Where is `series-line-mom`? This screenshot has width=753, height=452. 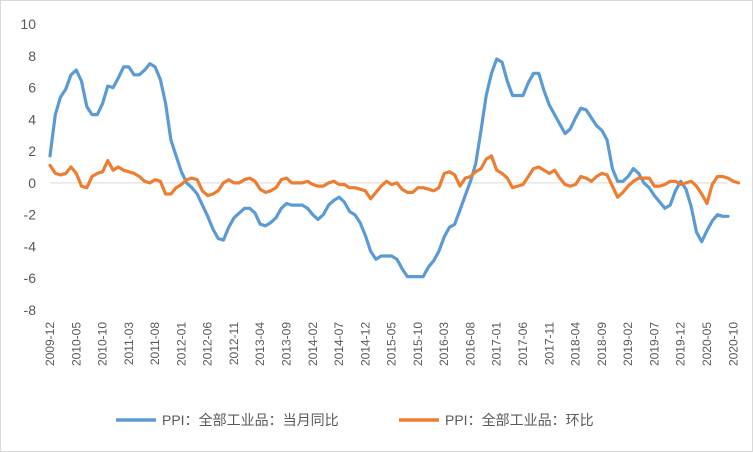
series-line-mom is located at coordinates (394, 180).